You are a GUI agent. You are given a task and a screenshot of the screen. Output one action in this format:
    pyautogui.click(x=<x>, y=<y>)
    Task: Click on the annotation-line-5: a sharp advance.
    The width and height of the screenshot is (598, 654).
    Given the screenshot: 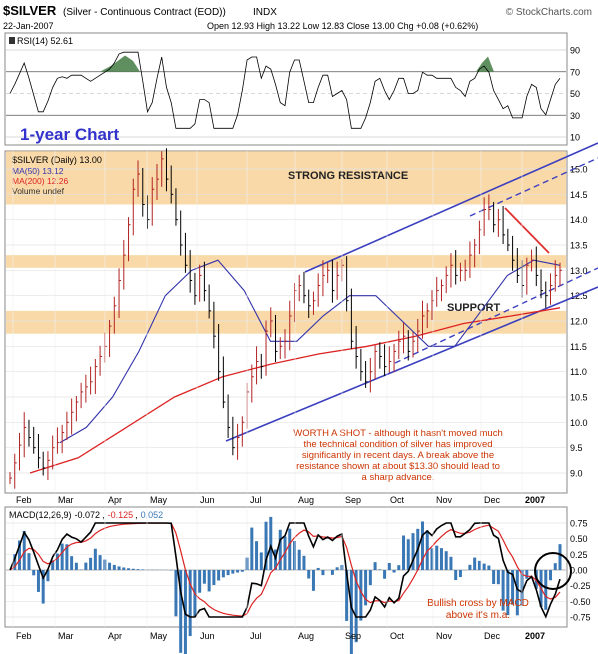 What is the action you would take?
    pyautogui.click(x=398, y=477)
    